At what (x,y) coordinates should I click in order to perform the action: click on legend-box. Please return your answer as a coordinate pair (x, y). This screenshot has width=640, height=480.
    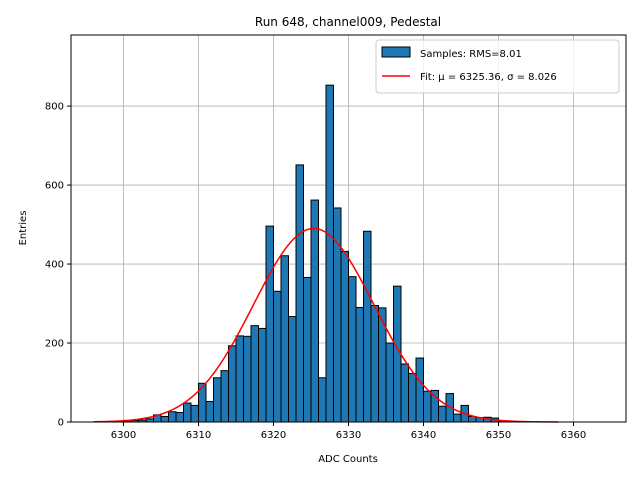
    Looking at the image, I should click on (497, 66).